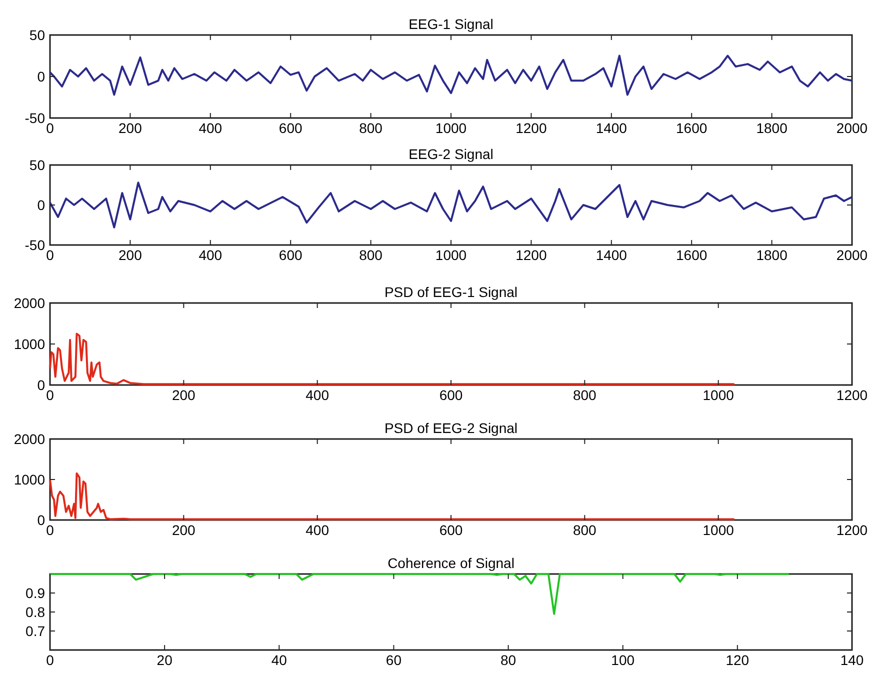 This screenshot has height=680, width=878. What do you see at coordinates (164, 660) in the screenshot?
I see `x-tick-label: 20` at bounding box center [164, 660].